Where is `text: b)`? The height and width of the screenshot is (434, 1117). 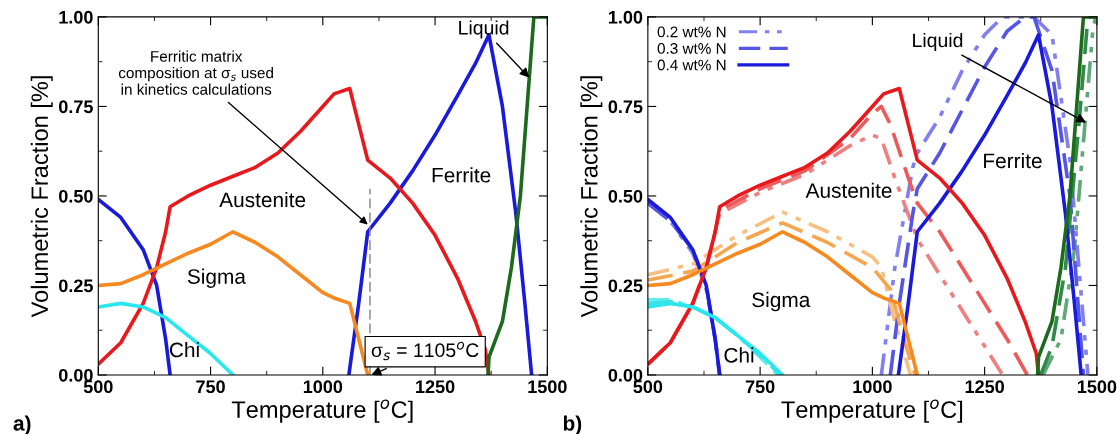
text: b) is located at coordinates (572, 424).